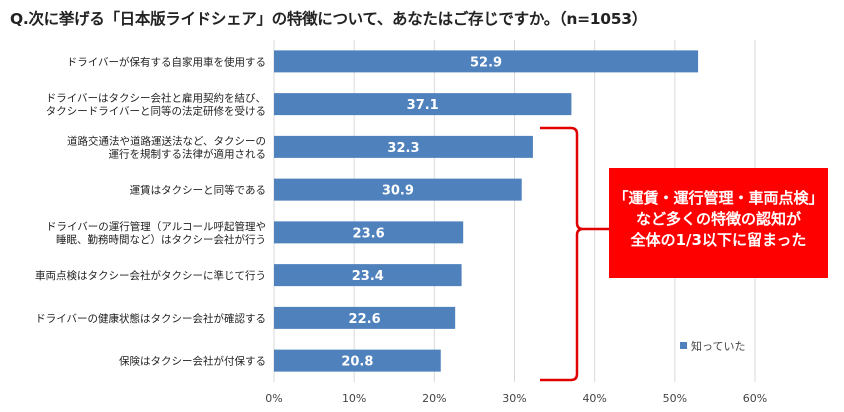 The width and height of the screenshot is (844, 412). I want to click on bar-value-label: 32.3, so click(403, 148).